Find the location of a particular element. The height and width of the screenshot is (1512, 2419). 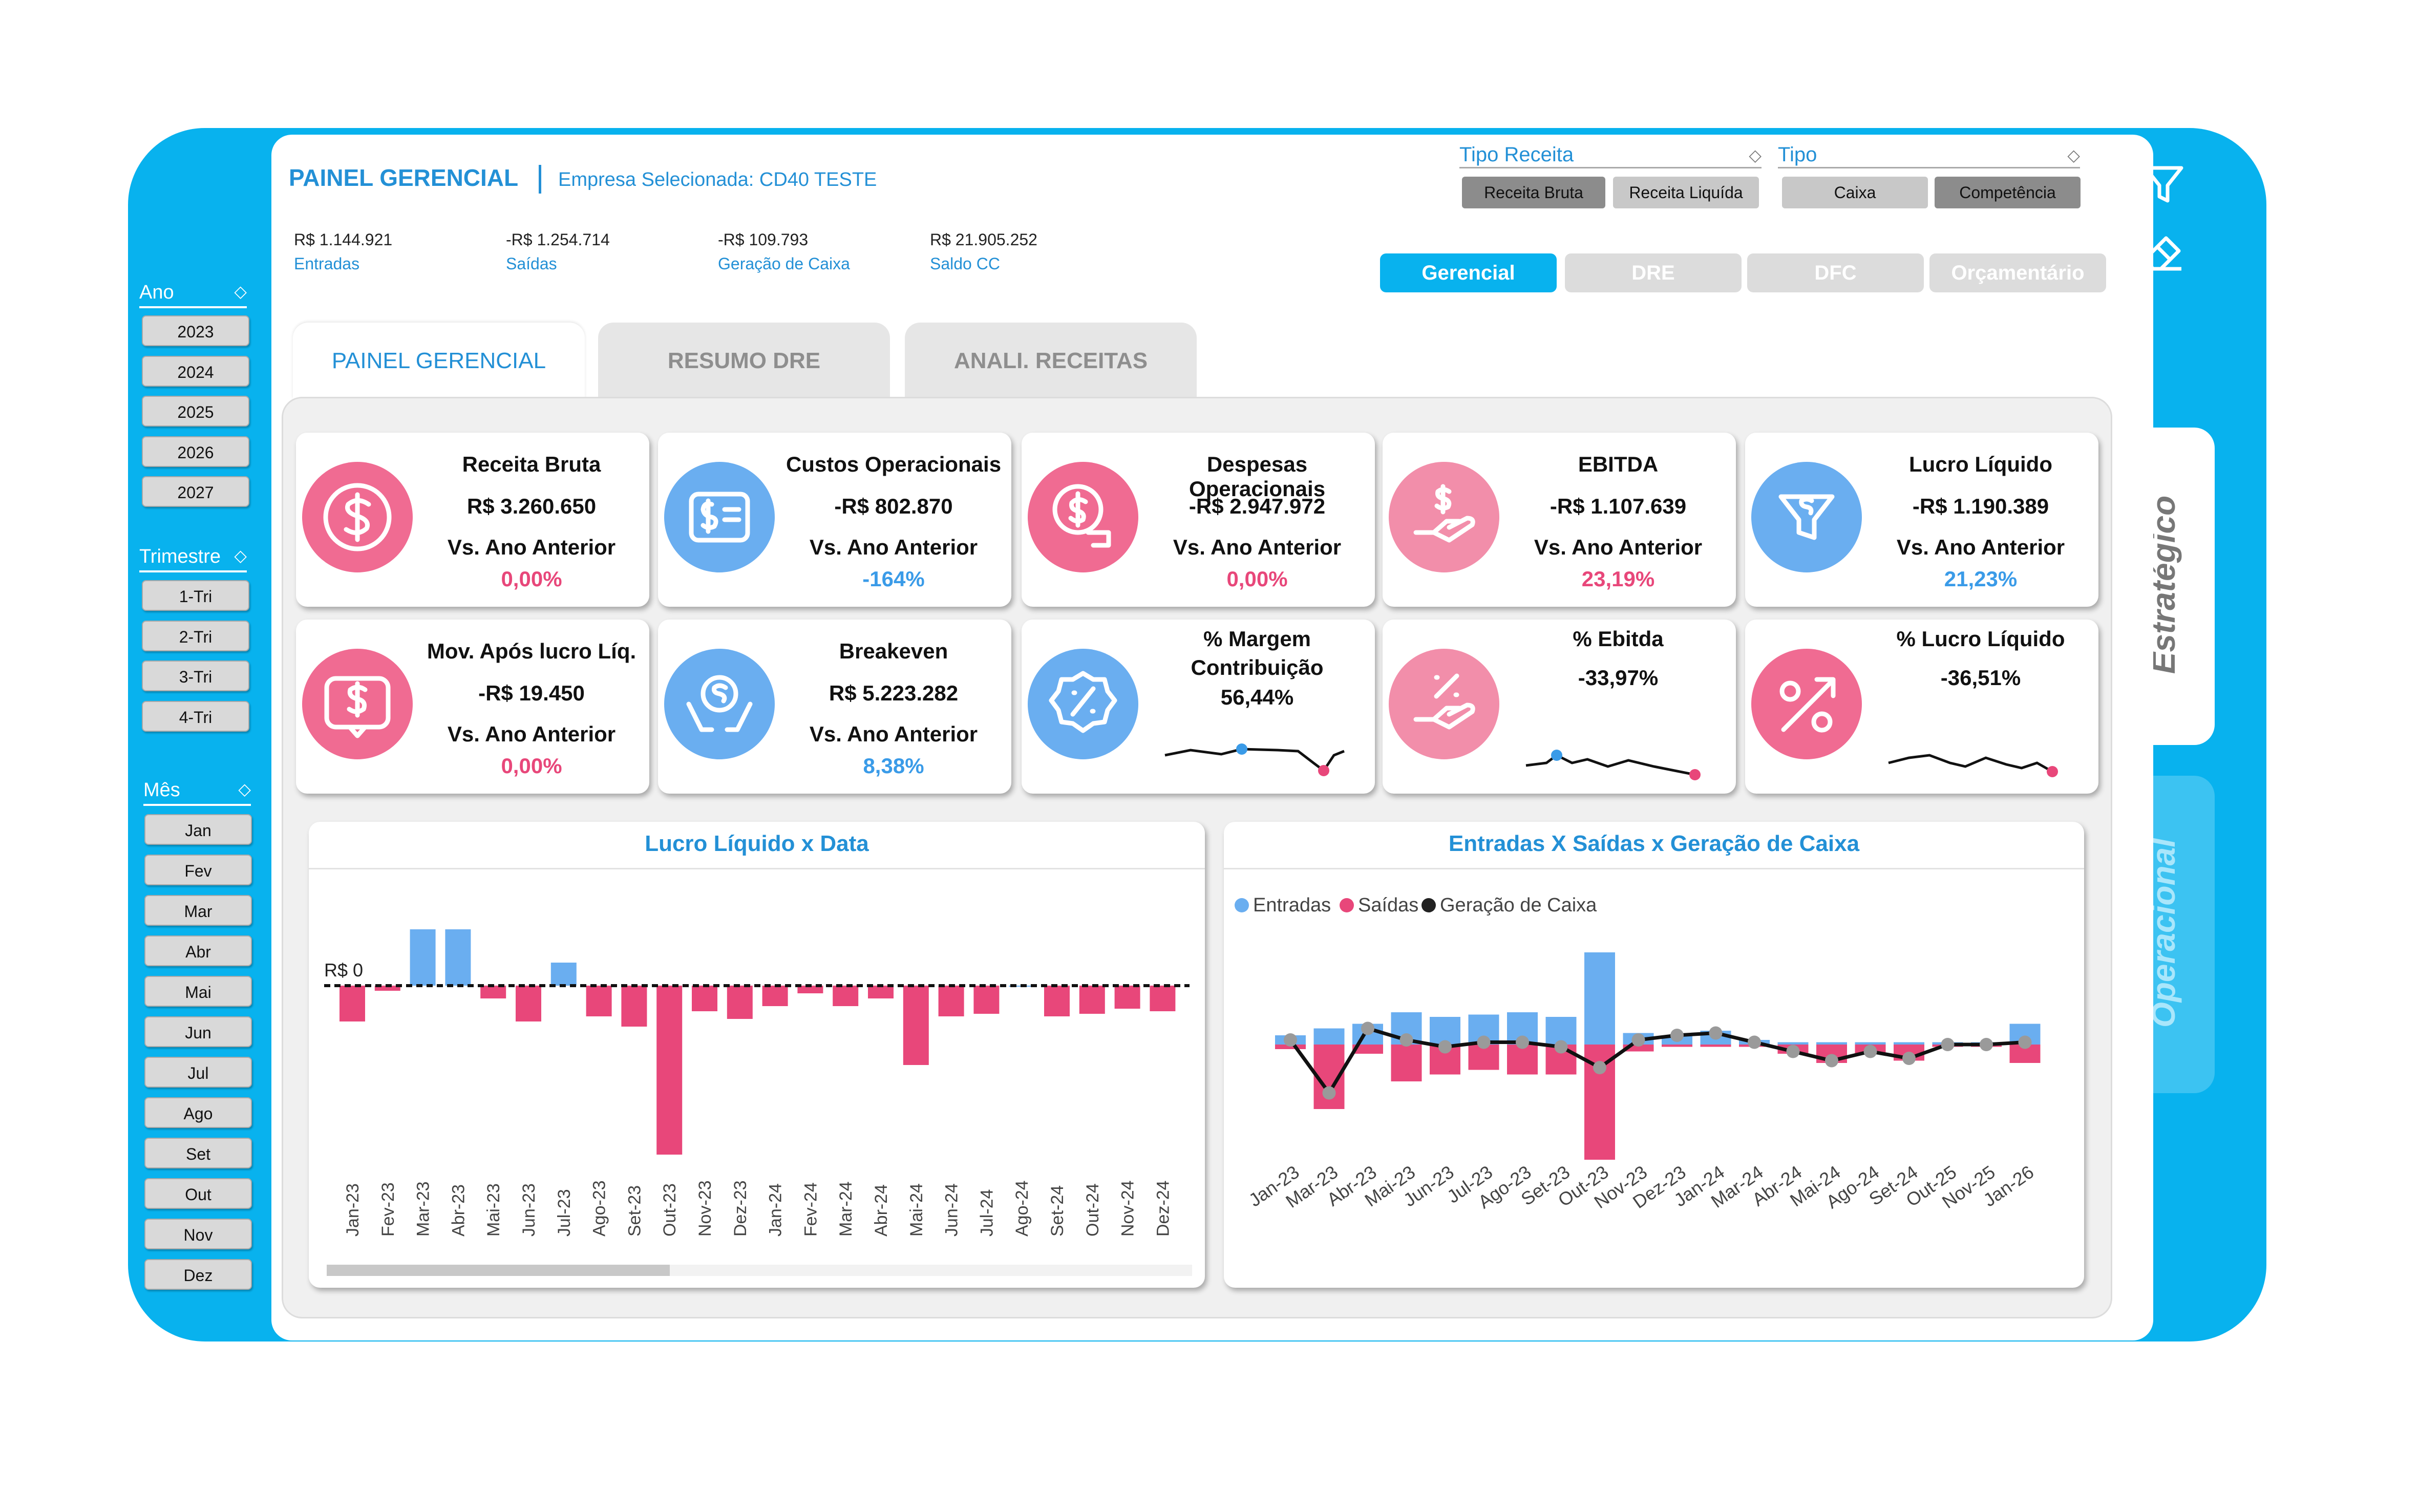

slicer-mes-mai: Mai is located at coordinates (198, 991).